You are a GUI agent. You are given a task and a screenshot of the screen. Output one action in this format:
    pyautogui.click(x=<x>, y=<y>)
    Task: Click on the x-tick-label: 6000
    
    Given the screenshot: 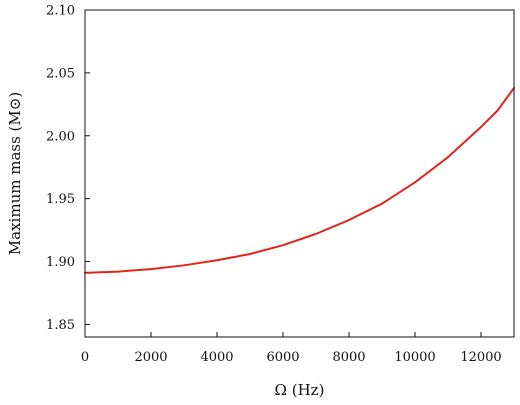 What is the action you would take?
    pyautogui.click(x=282, y=357)
    